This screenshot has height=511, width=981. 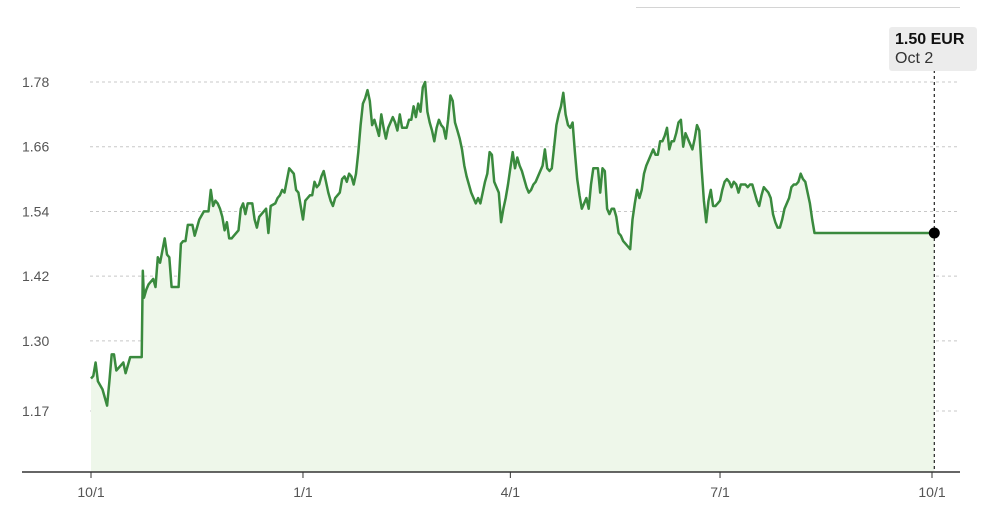 What do you see at coordinates (35, 341) in the screenshot?
I see `y-tick-label: 1.30` at bounding box center [35, 341].